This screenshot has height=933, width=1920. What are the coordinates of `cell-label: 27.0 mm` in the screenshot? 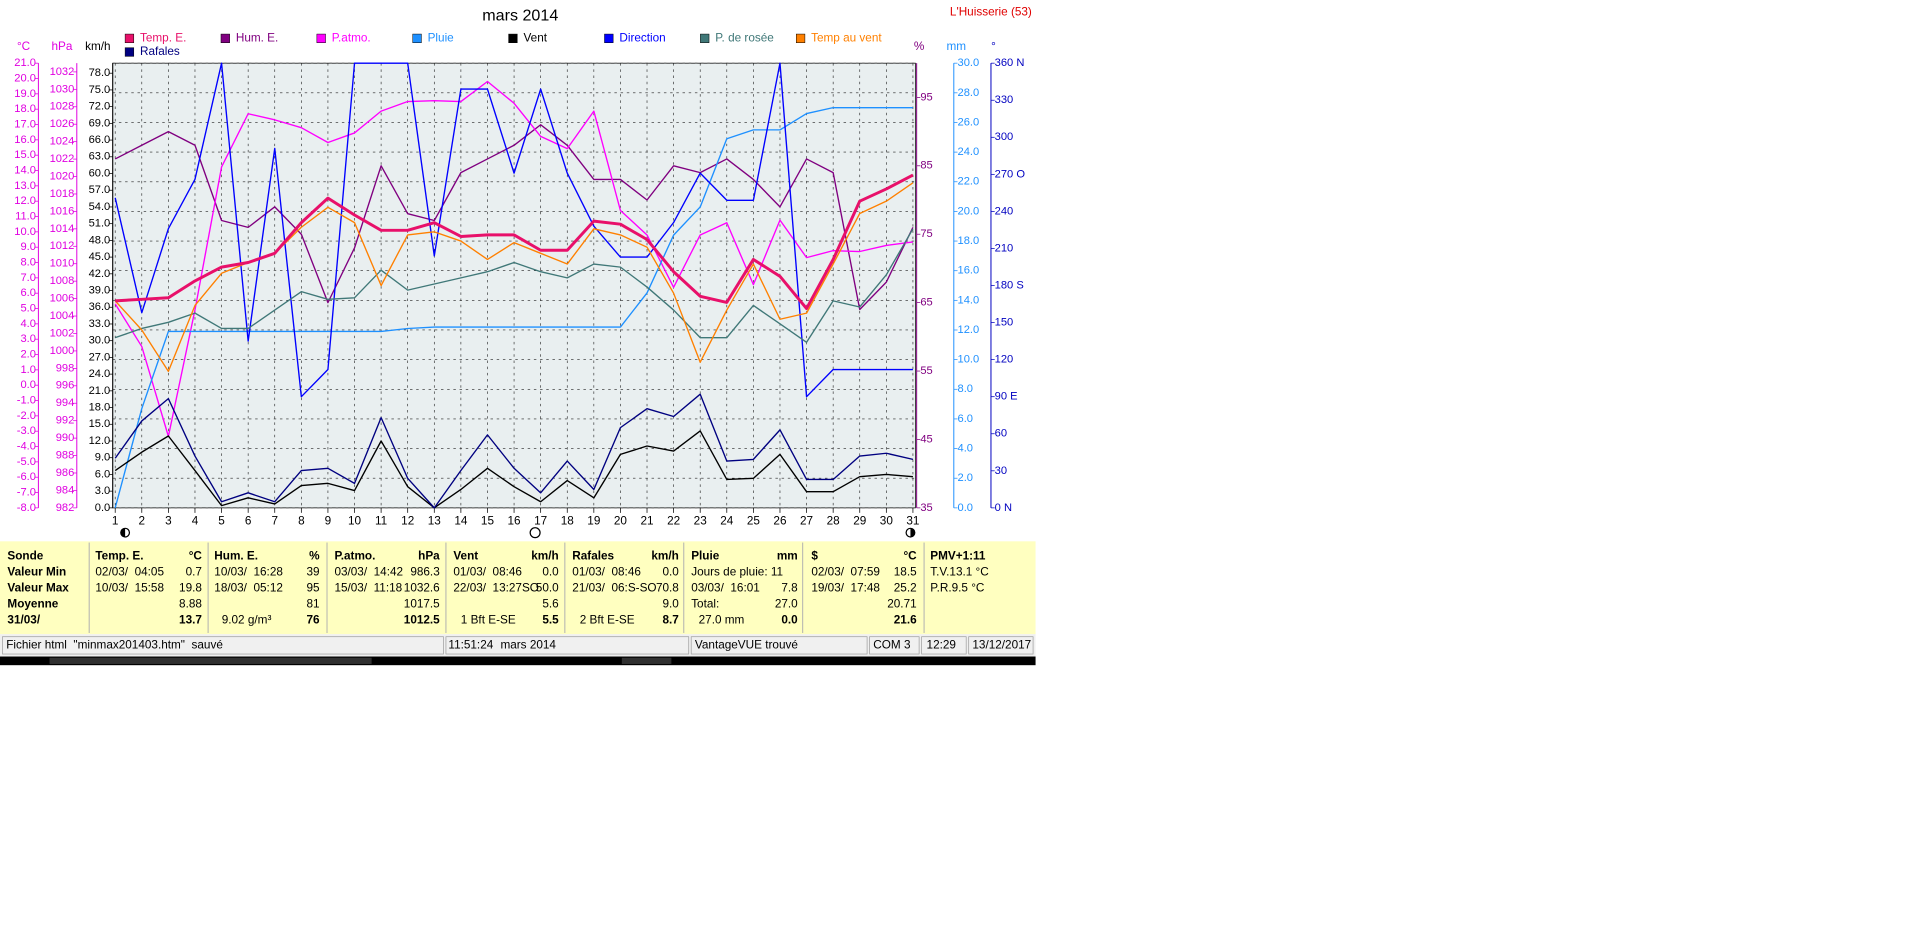 It's located at (722, 620).